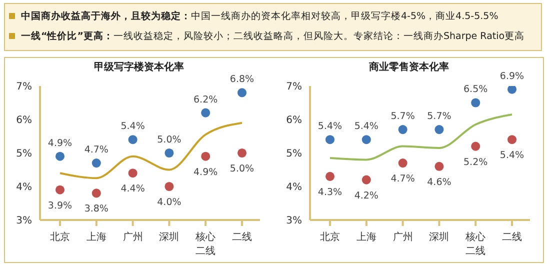 The width and height of the screenshot is (550, 265). I want to click on data-label: 3.8%, so click(96, 209).